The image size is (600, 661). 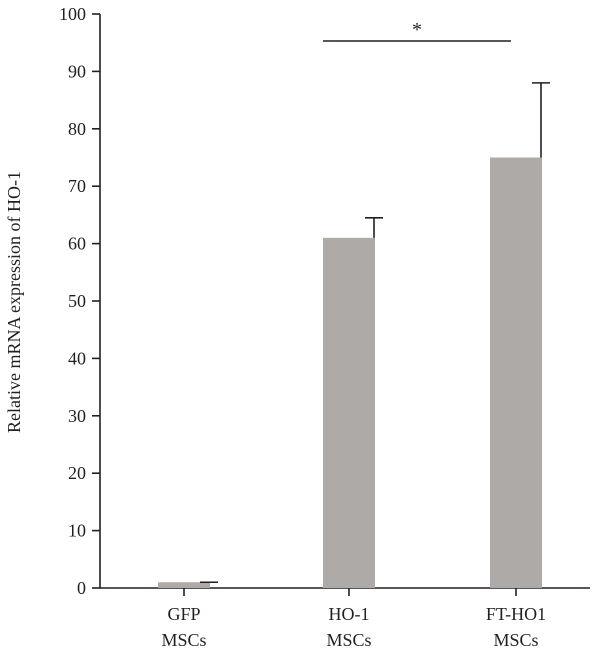 I want to click on y-tick-label: 90, so click(x=77, y=71).